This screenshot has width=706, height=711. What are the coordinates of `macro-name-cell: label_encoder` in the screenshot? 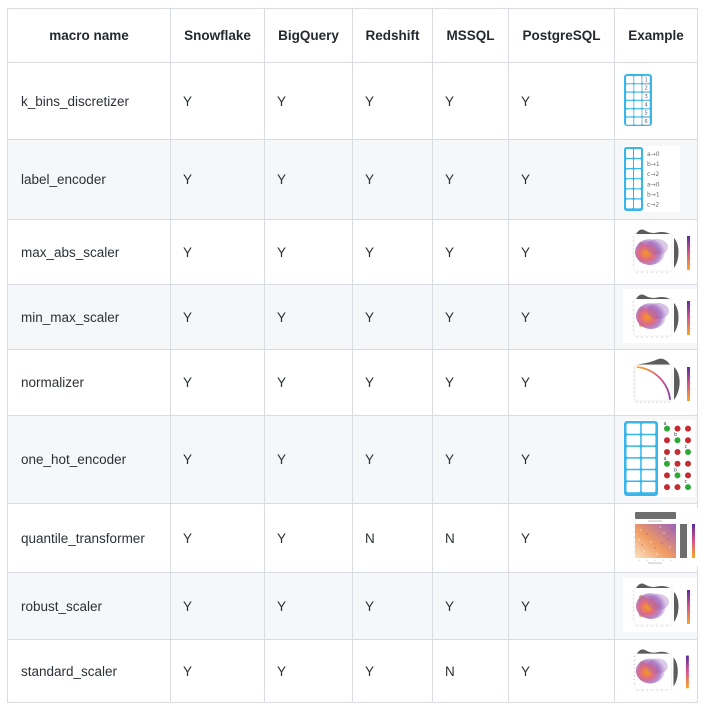 It's located at (89, 179).